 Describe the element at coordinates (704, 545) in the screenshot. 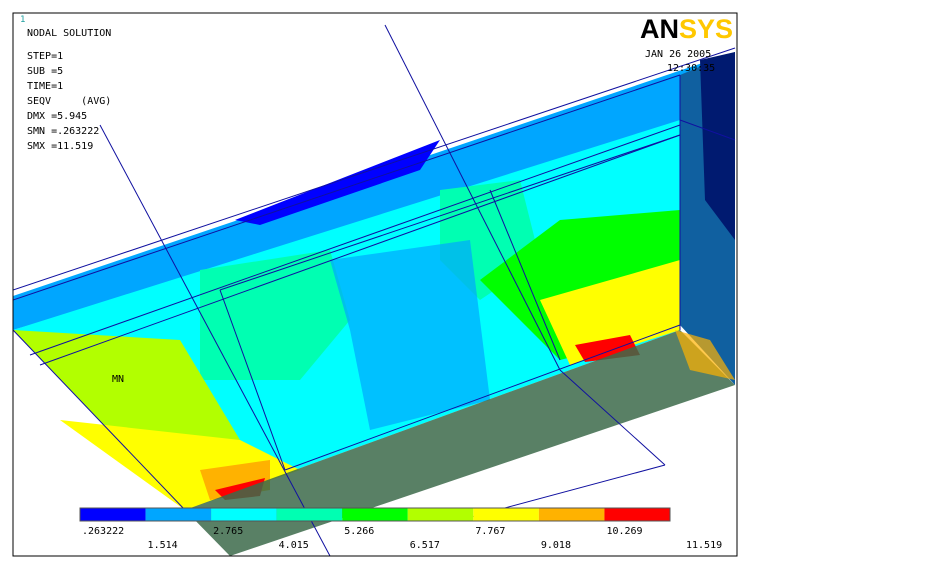

I see `legend-label: 11.519` at that location.